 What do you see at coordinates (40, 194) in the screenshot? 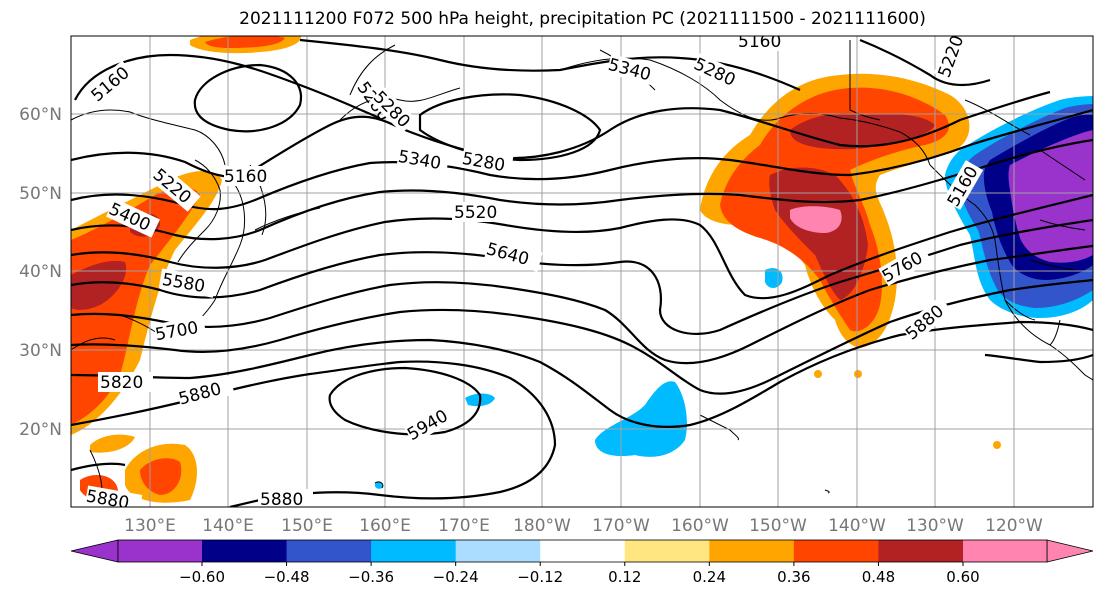
I see `lat-label: 50°N` at bounding box center [40, 194].